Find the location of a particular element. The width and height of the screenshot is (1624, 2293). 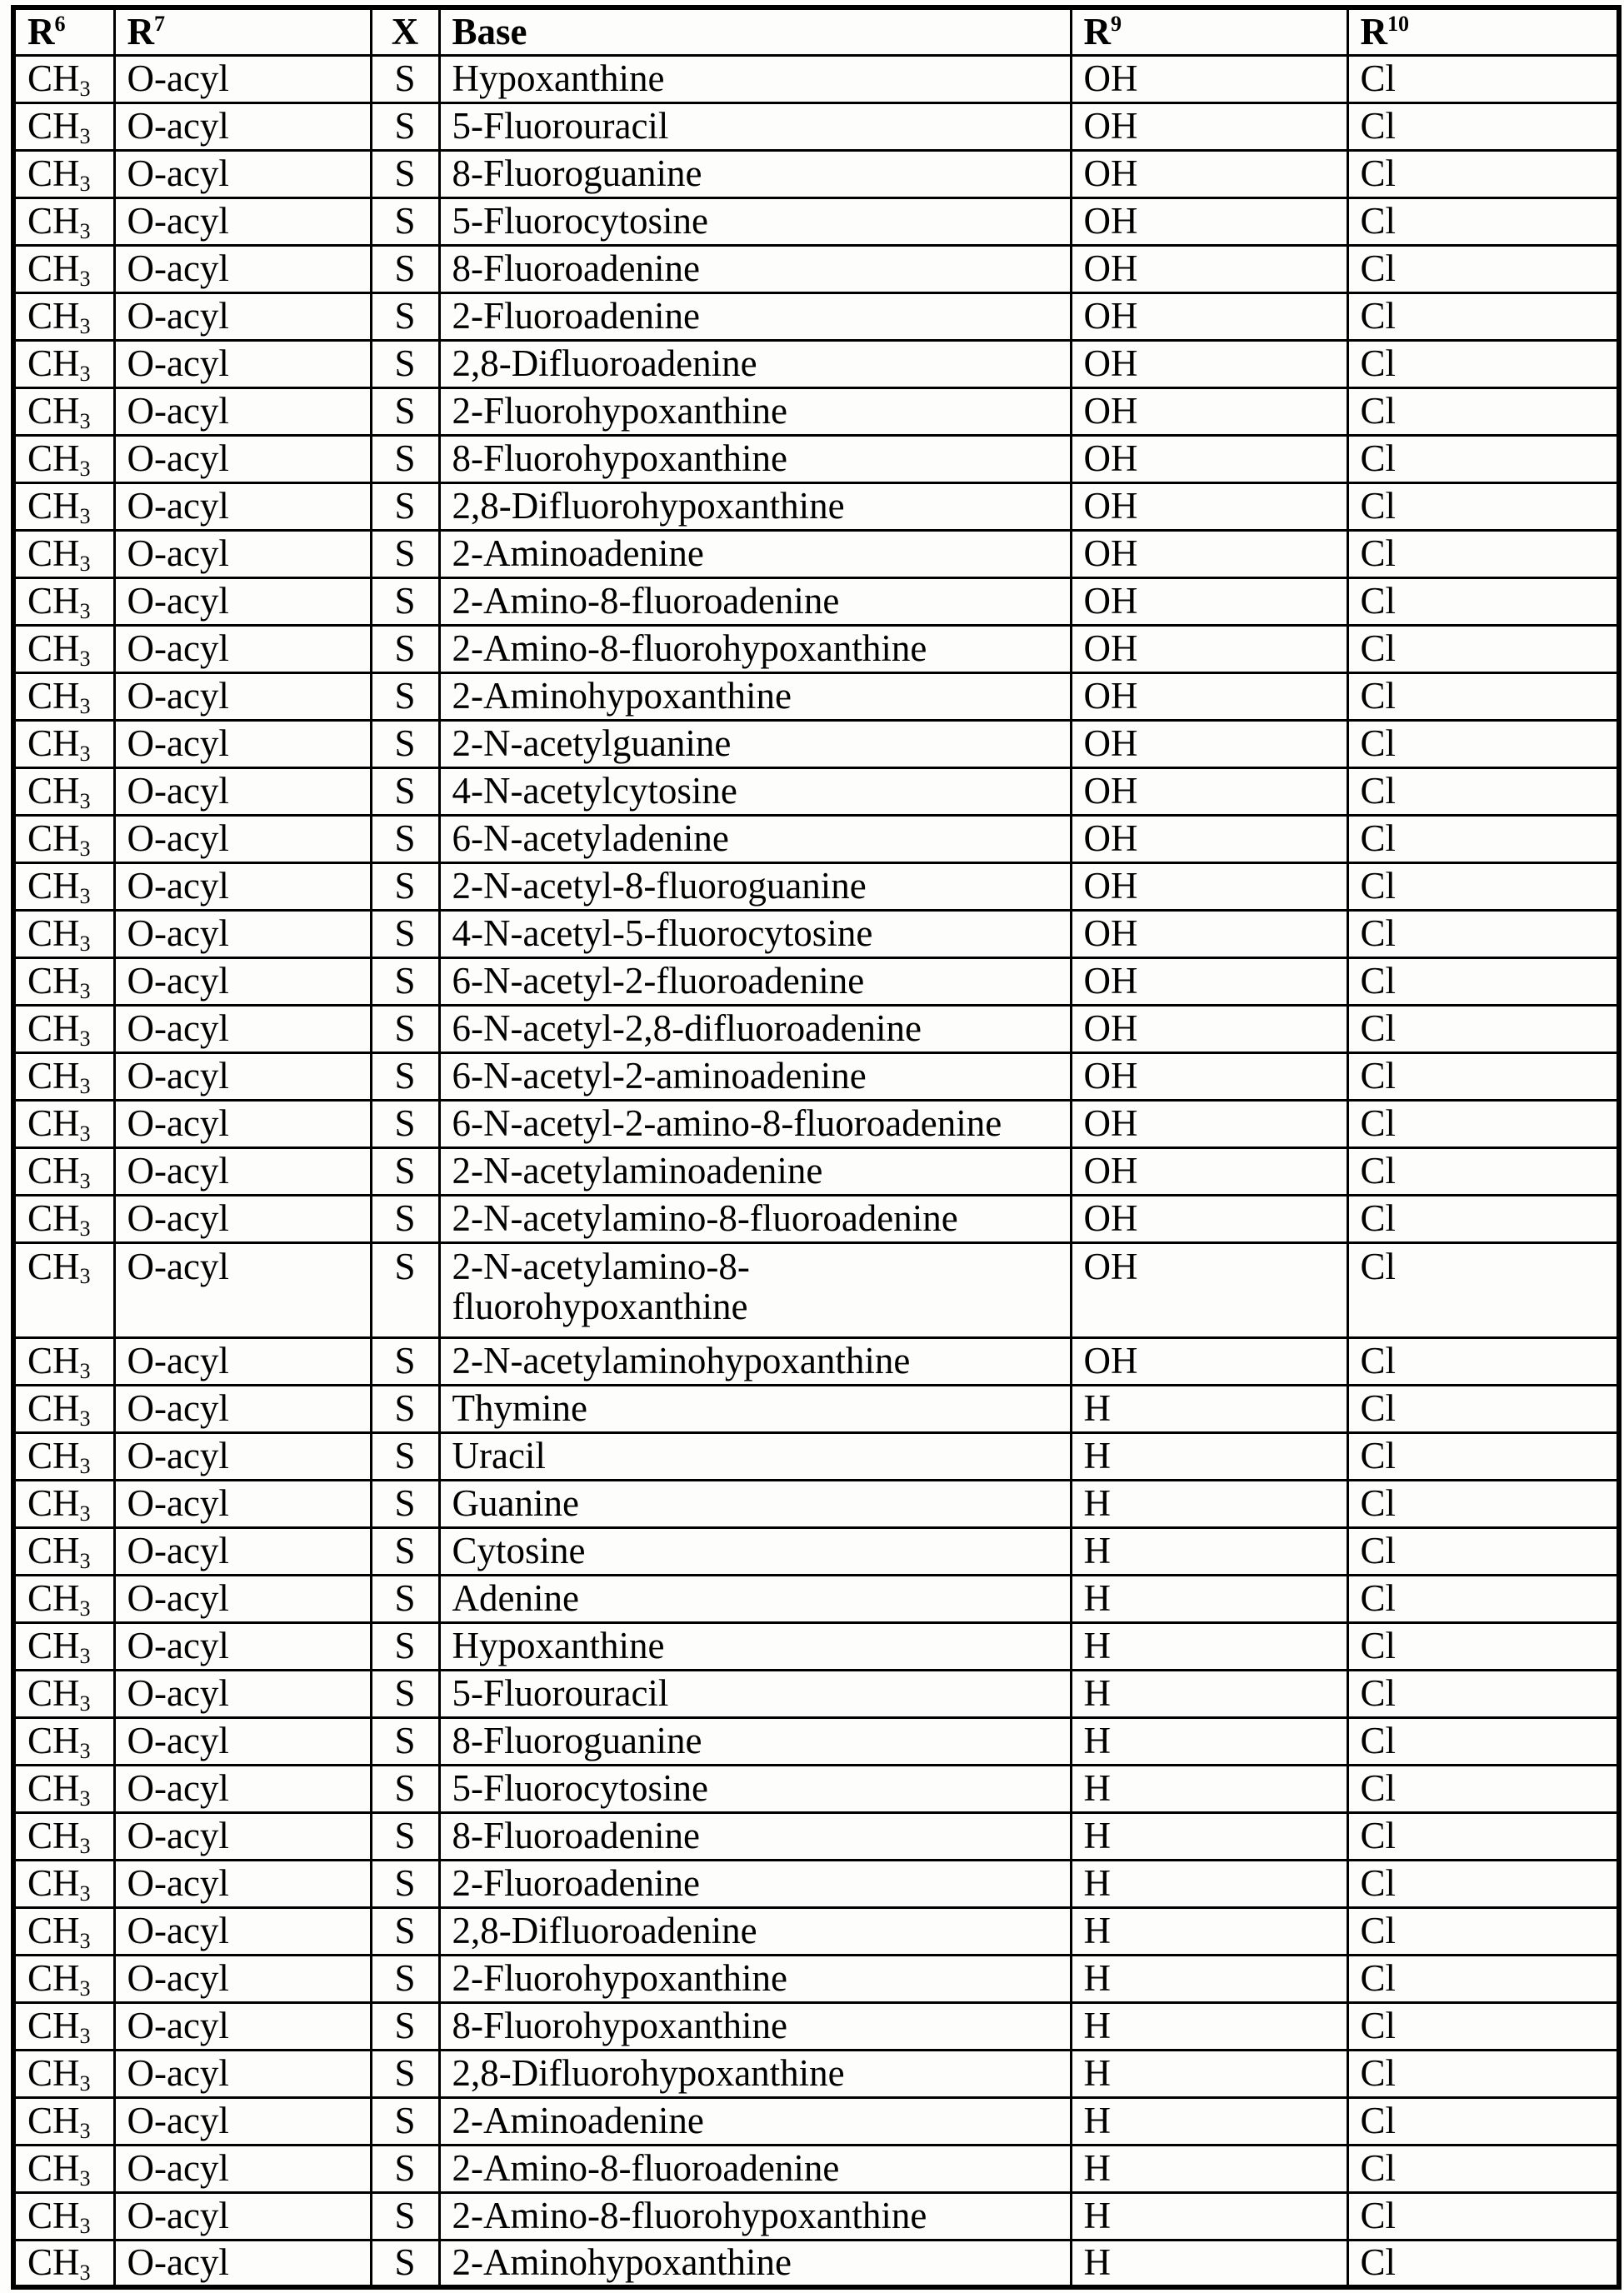

table-row: CH3 O-acyl S 8-Fluoroadenine OH Cl is located at coordinates (816, 268).